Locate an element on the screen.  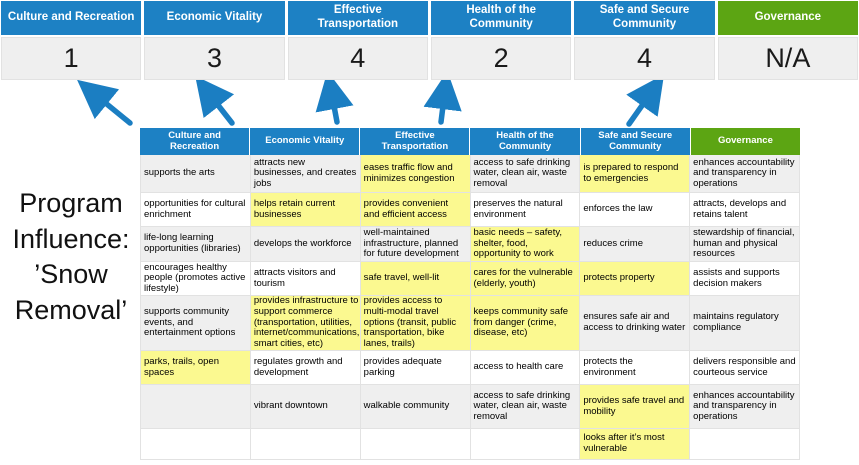
matrix-cell: attracts visitors and tourism is located at coordinates (305, 278).